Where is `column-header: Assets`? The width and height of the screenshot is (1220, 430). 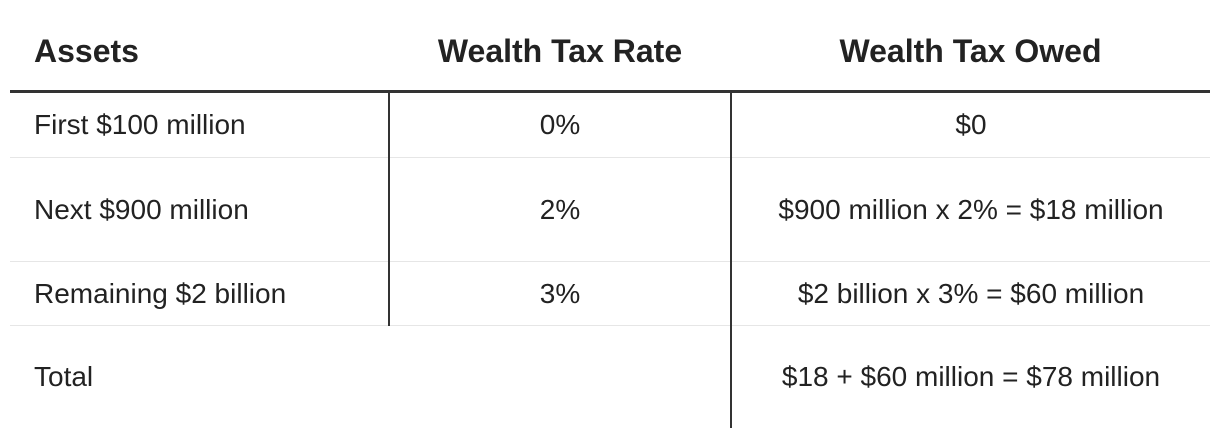 column-header: Assets is located at coordinates (199, 52).